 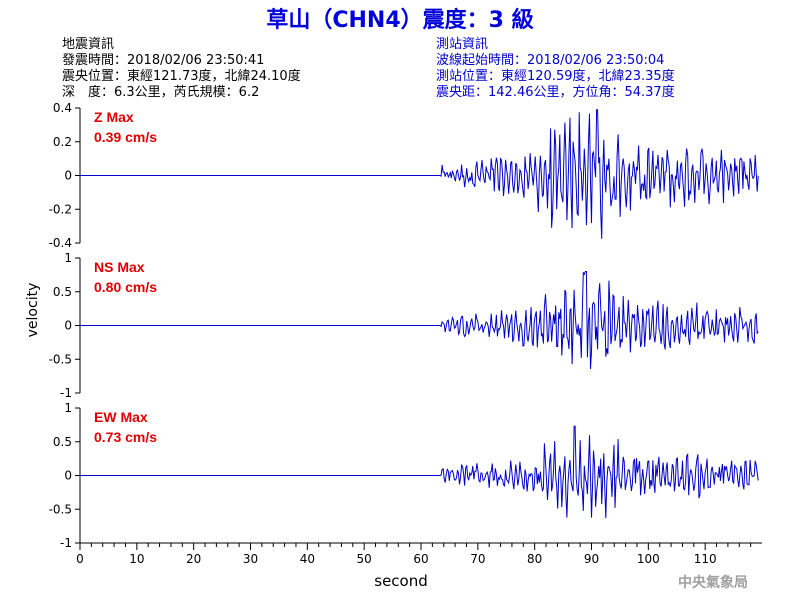 I want to click on y-tick-label: -0.4, so click(x=60, y=243).